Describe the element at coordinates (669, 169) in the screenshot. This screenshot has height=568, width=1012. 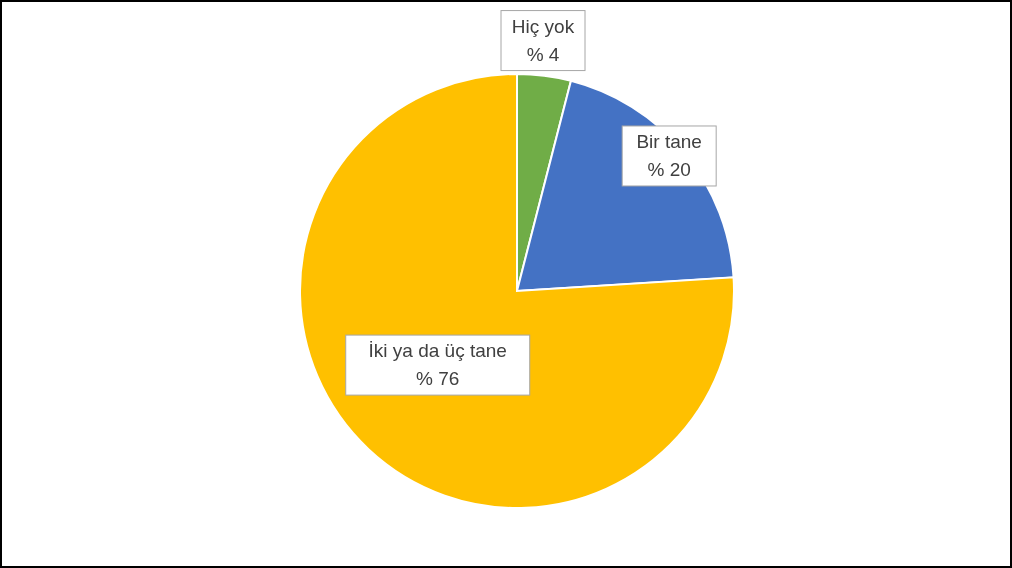
I see `data-label: % 20` at that location.